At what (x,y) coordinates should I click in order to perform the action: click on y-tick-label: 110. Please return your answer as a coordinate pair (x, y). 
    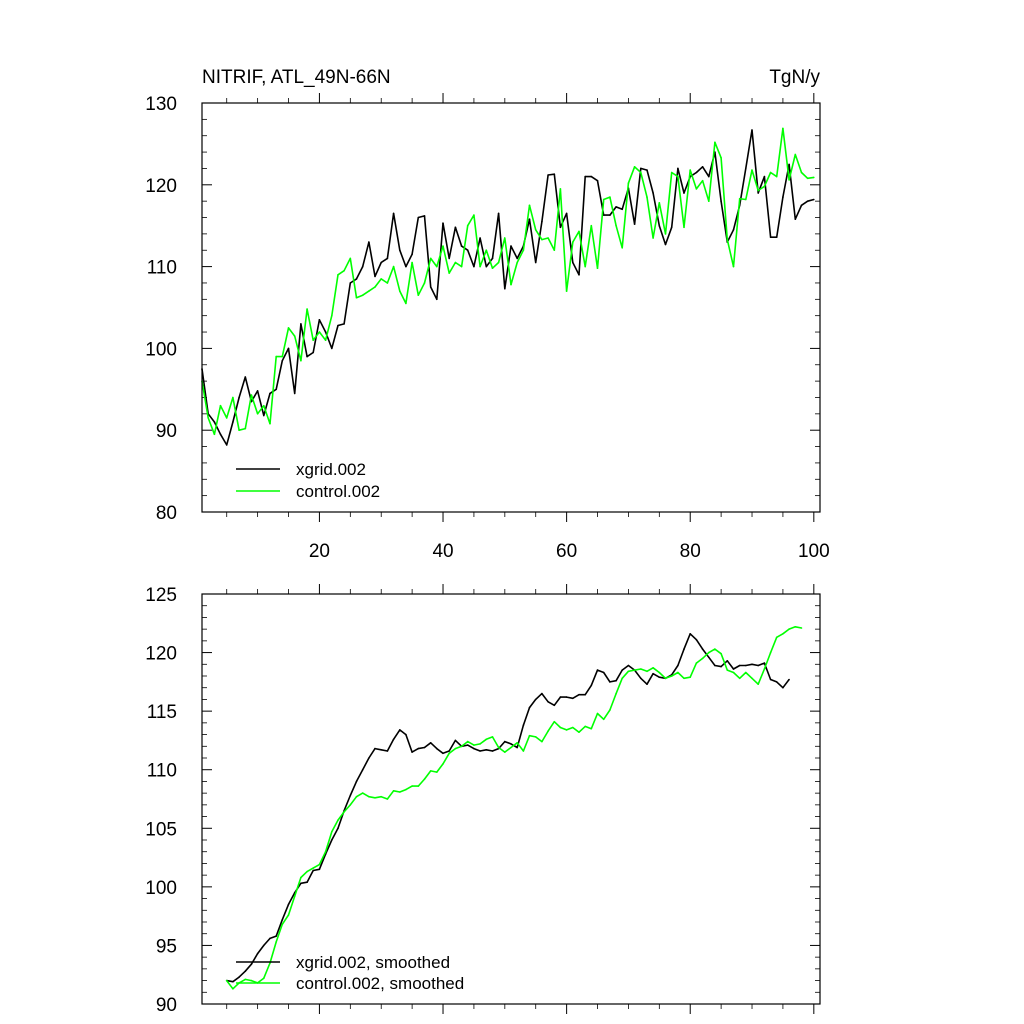
    Looking at the image, I should click on (162, 771).